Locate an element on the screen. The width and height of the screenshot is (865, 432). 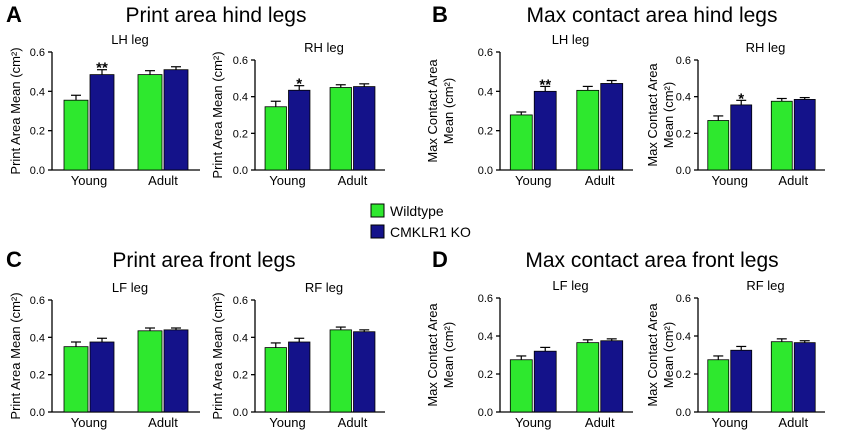
panel-letter-b: B is located at coordinates (440, 14).